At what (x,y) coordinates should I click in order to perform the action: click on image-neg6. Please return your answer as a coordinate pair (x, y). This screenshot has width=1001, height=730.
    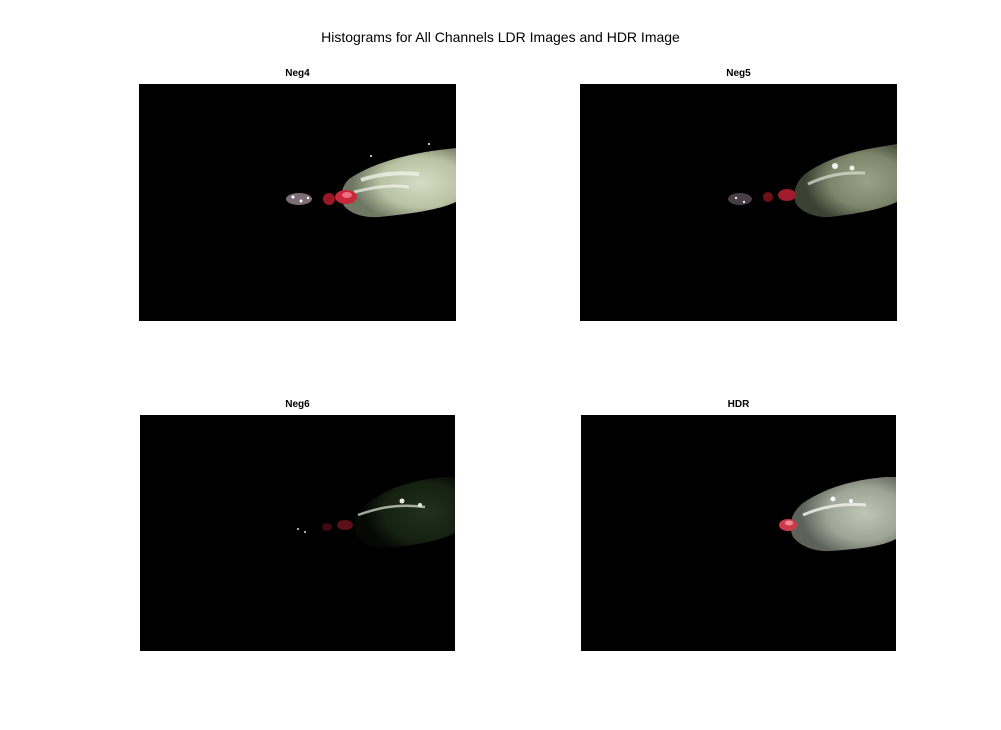
    Looking at the image, I should click on (297, 533).